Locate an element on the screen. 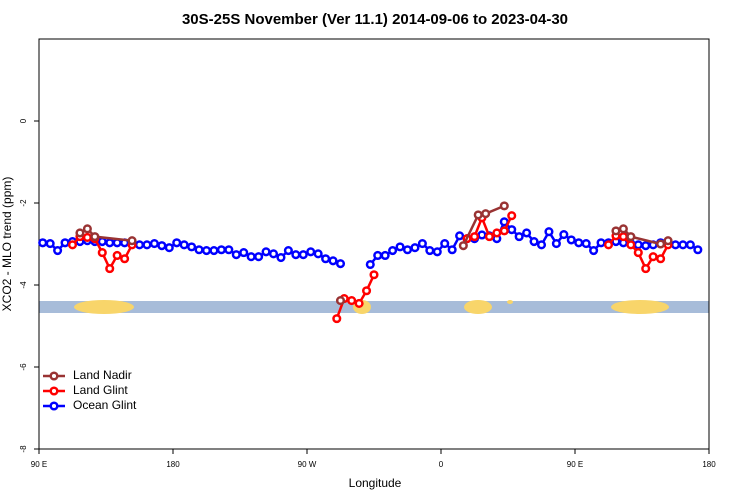 This screenshot has width=750, height=500. y-tick-label: -6 is located at coordinates (23, 367).